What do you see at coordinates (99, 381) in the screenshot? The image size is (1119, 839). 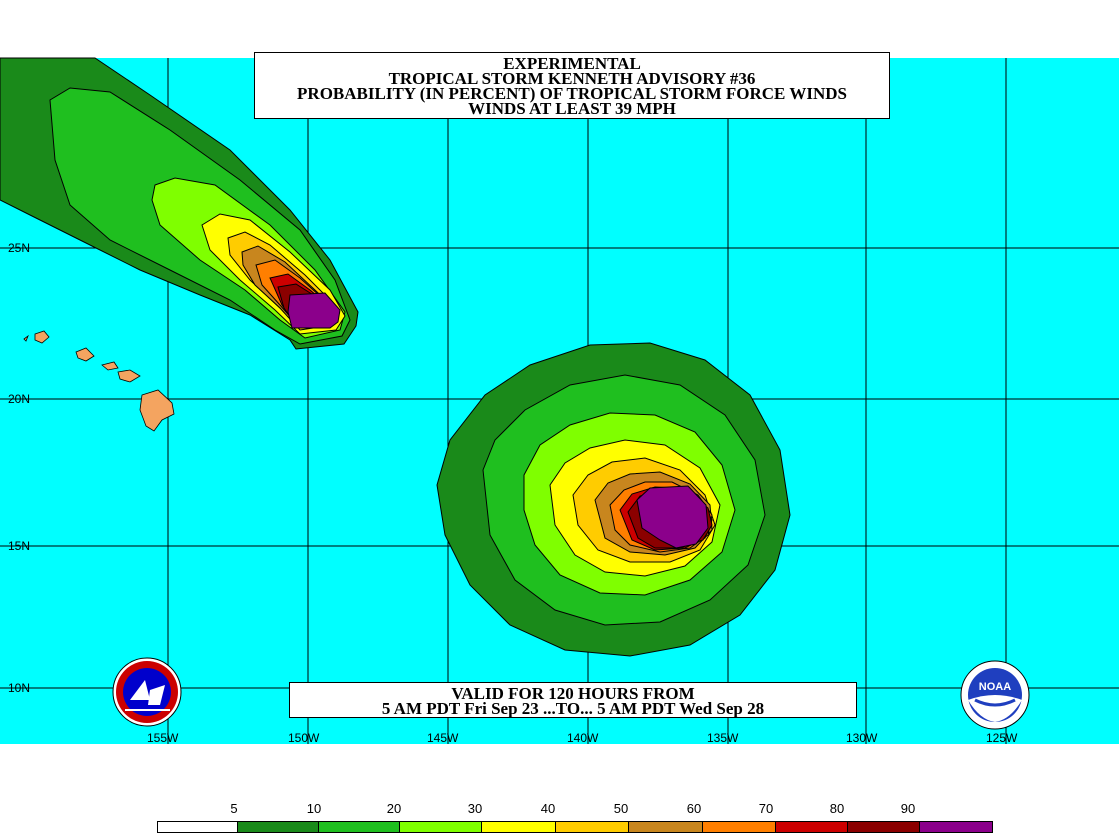 I see `hawaii-islands` at bounding box center [99, 381].